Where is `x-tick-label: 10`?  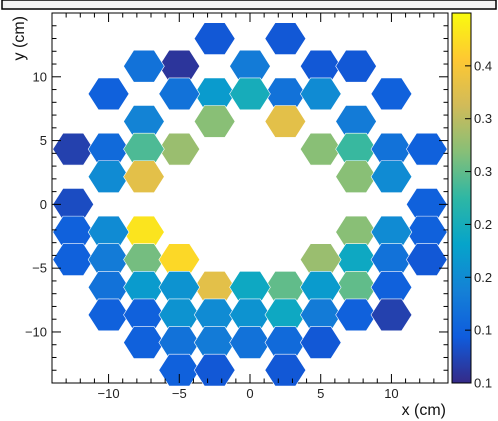 x-tick-label: 10 is located at coordinates (391, 393).